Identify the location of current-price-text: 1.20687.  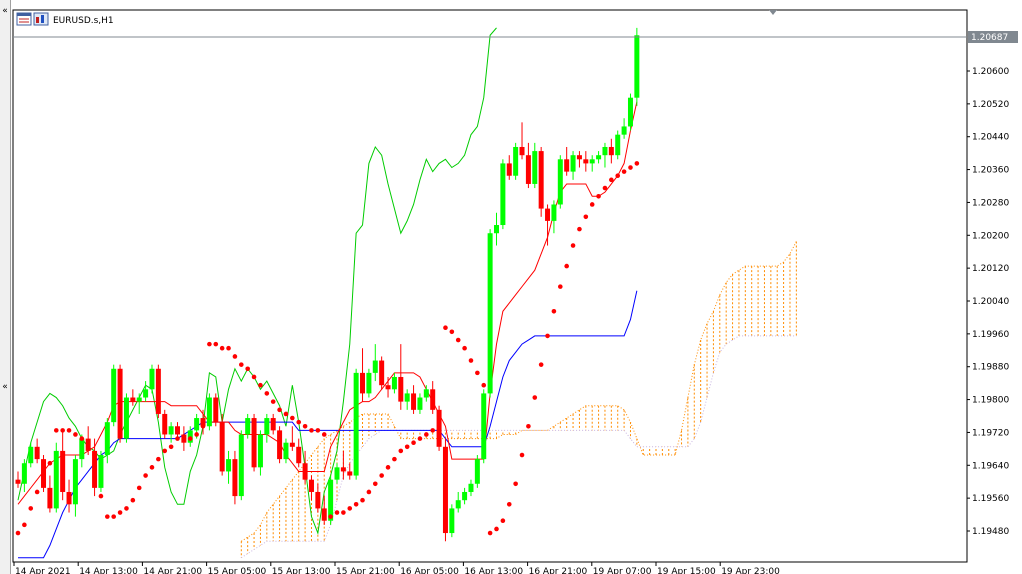
(989, 38).